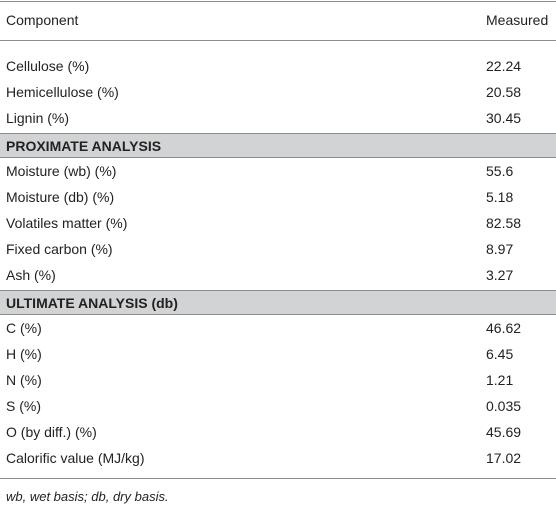 Image resolution: width=556 pixels, height=510 pixels. I want to click on section-band: PROXIMATE ANALYSIS, so click(278, 145).